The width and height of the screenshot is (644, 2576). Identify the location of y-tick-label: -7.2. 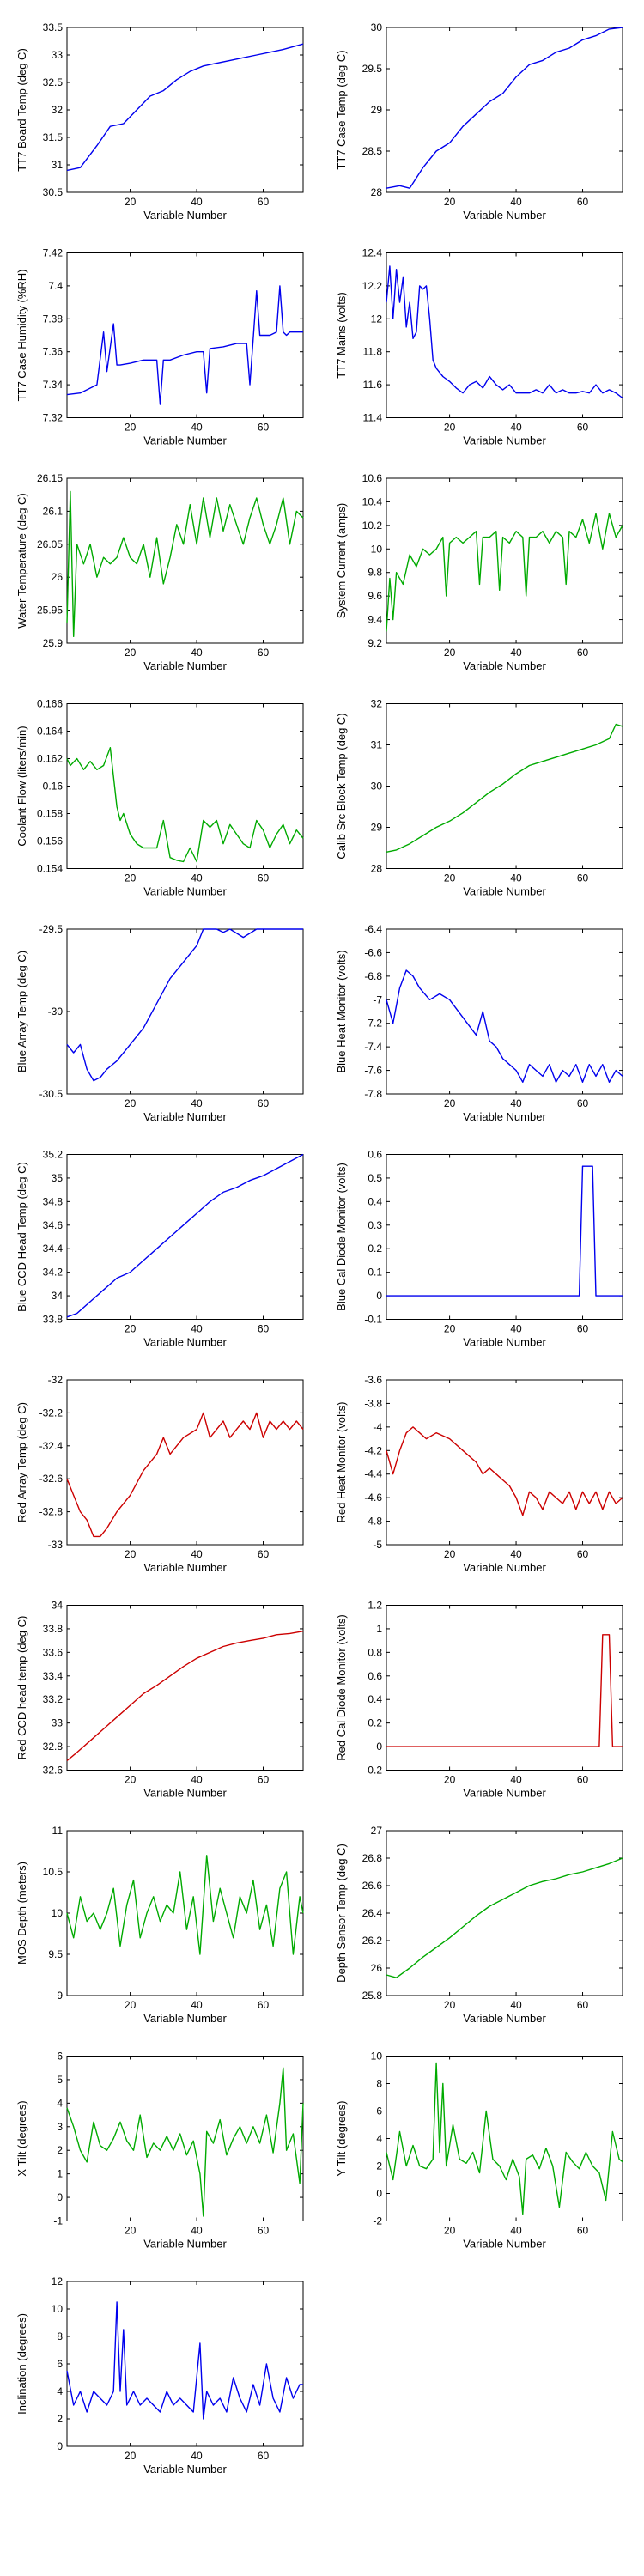
(373, 1024).